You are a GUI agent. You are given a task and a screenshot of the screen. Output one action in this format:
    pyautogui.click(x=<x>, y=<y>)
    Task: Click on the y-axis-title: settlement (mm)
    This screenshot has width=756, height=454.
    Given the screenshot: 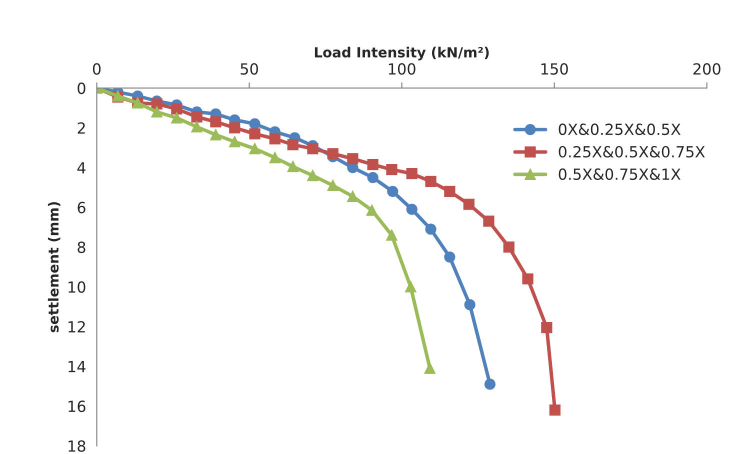 What is the action you would take?
    pyautogui.click(x=54, y=267)
    